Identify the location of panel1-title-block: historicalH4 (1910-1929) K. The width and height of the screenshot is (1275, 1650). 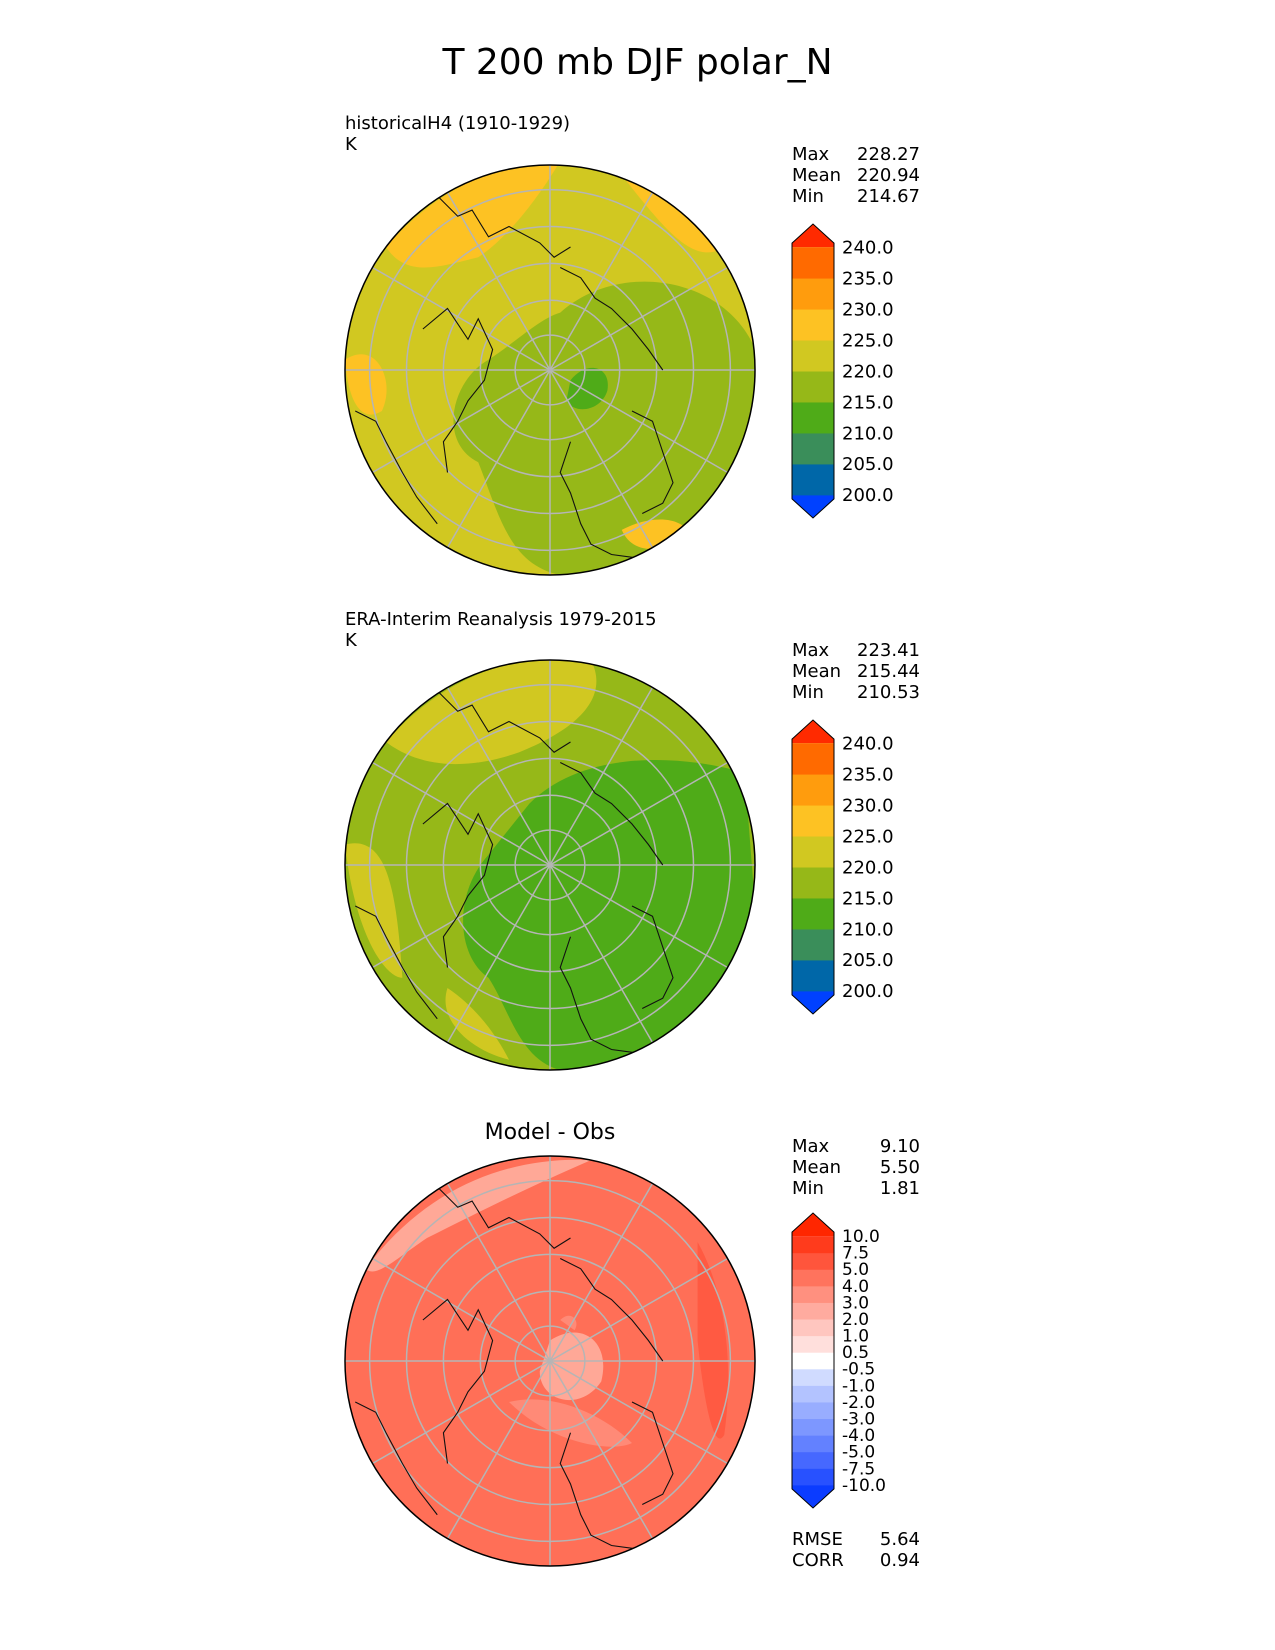
(457, 134).